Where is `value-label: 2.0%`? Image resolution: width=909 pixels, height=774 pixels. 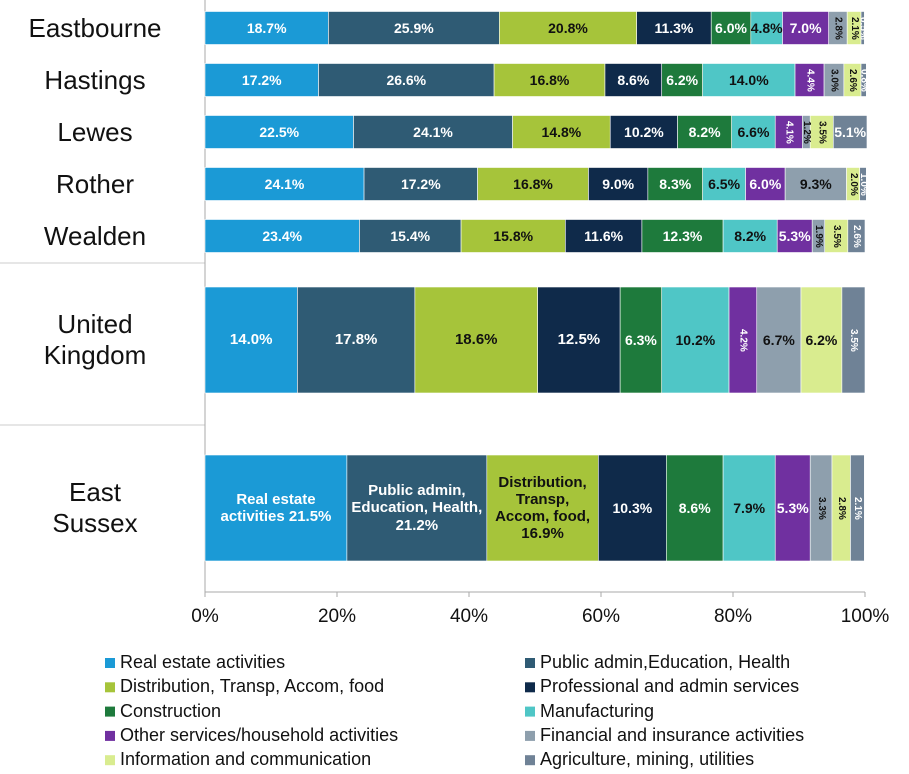
value-label: 2.0% is located at coordinates (853, 184).